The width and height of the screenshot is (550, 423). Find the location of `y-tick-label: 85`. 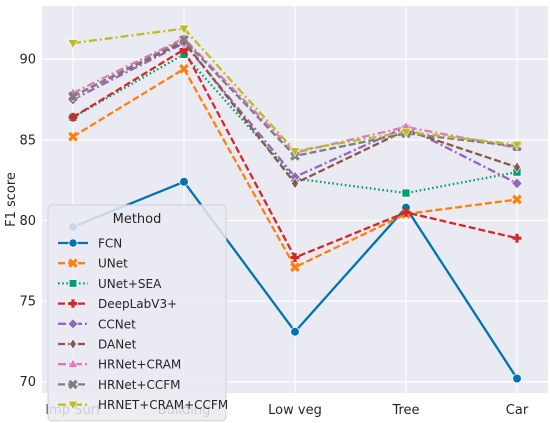

y-tick-label: 85 is located at coordinates (27, 140).